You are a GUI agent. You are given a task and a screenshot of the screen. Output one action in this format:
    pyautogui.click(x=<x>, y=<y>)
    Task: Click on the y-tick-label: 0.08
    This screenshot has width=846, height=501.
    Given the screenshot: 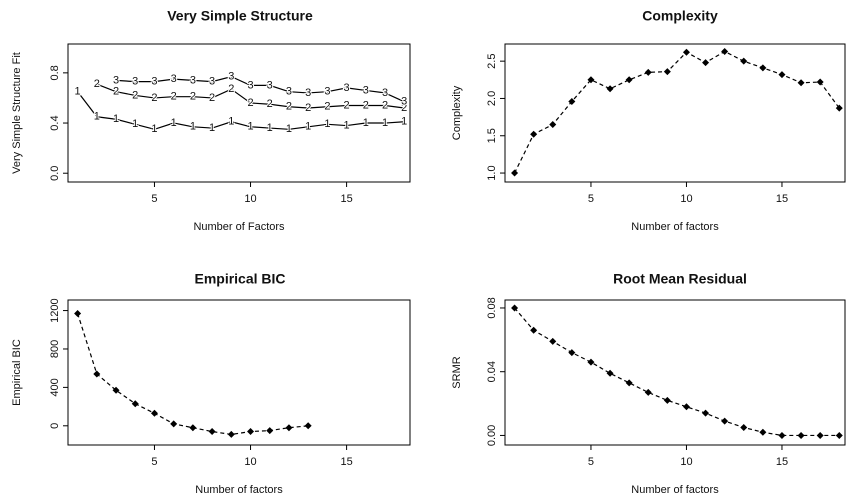 What is the action you would take?
    pyautogui.click(x=492, y=307)
    